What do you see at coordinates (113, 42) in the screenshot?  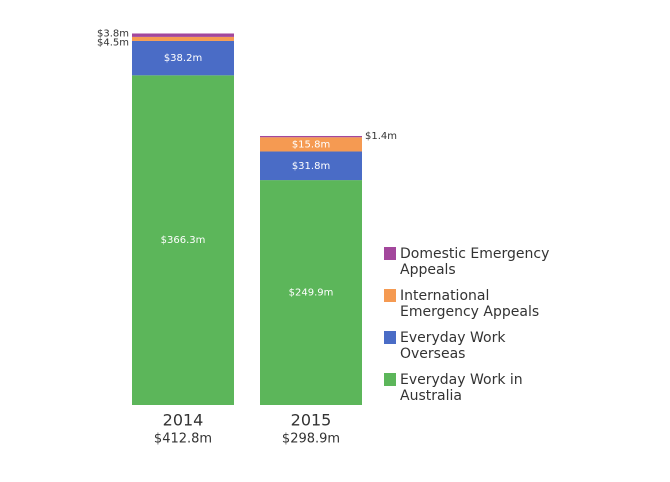 I see `value-label: $4.5m` at bounding box center [113, 42].